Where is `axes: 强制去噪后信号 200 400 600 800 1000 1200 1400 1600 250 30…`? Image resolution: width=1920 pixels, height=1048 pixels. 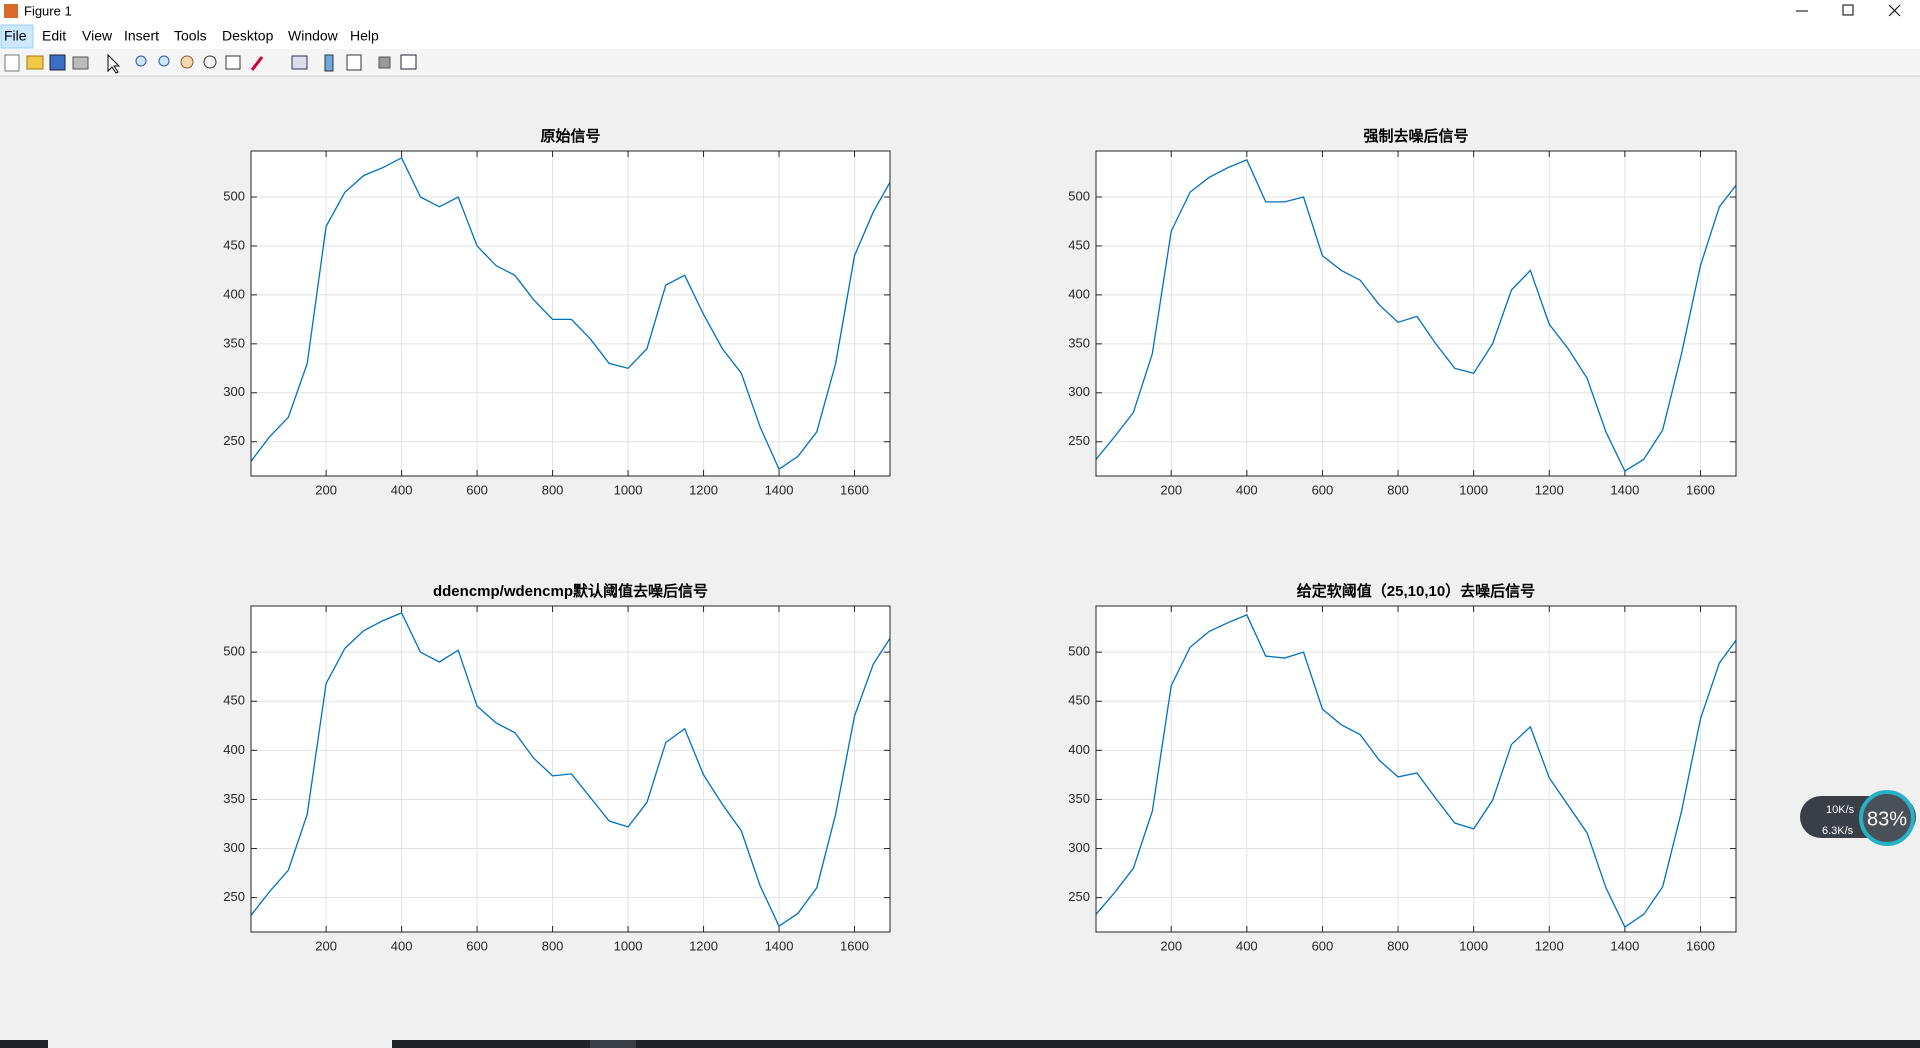 axes: 强制去噪后信号 200 400 600 800 1000 1200 1400 1600 250 30… is located at coordinates (1402, 312).